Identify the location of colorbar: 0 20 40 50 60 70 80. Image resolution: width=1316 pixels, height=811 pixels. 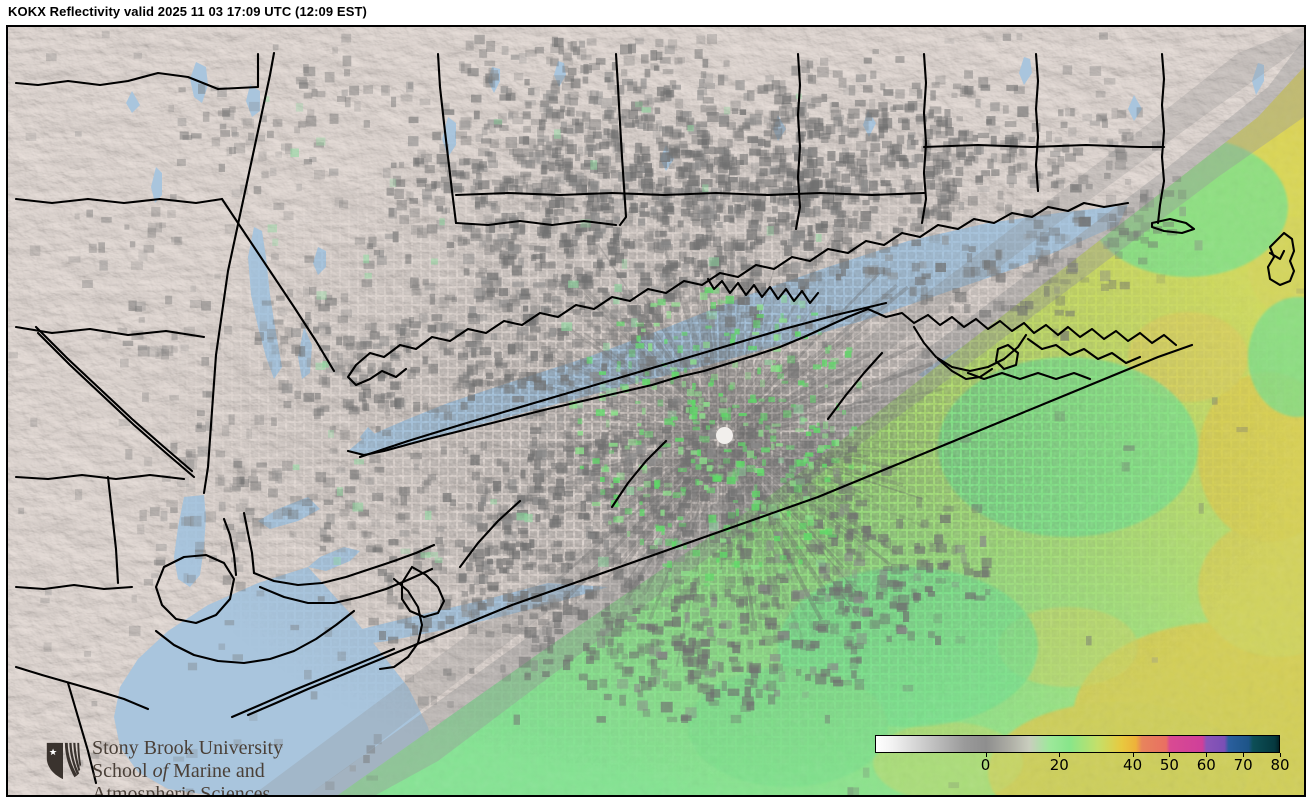
(1082, 758).